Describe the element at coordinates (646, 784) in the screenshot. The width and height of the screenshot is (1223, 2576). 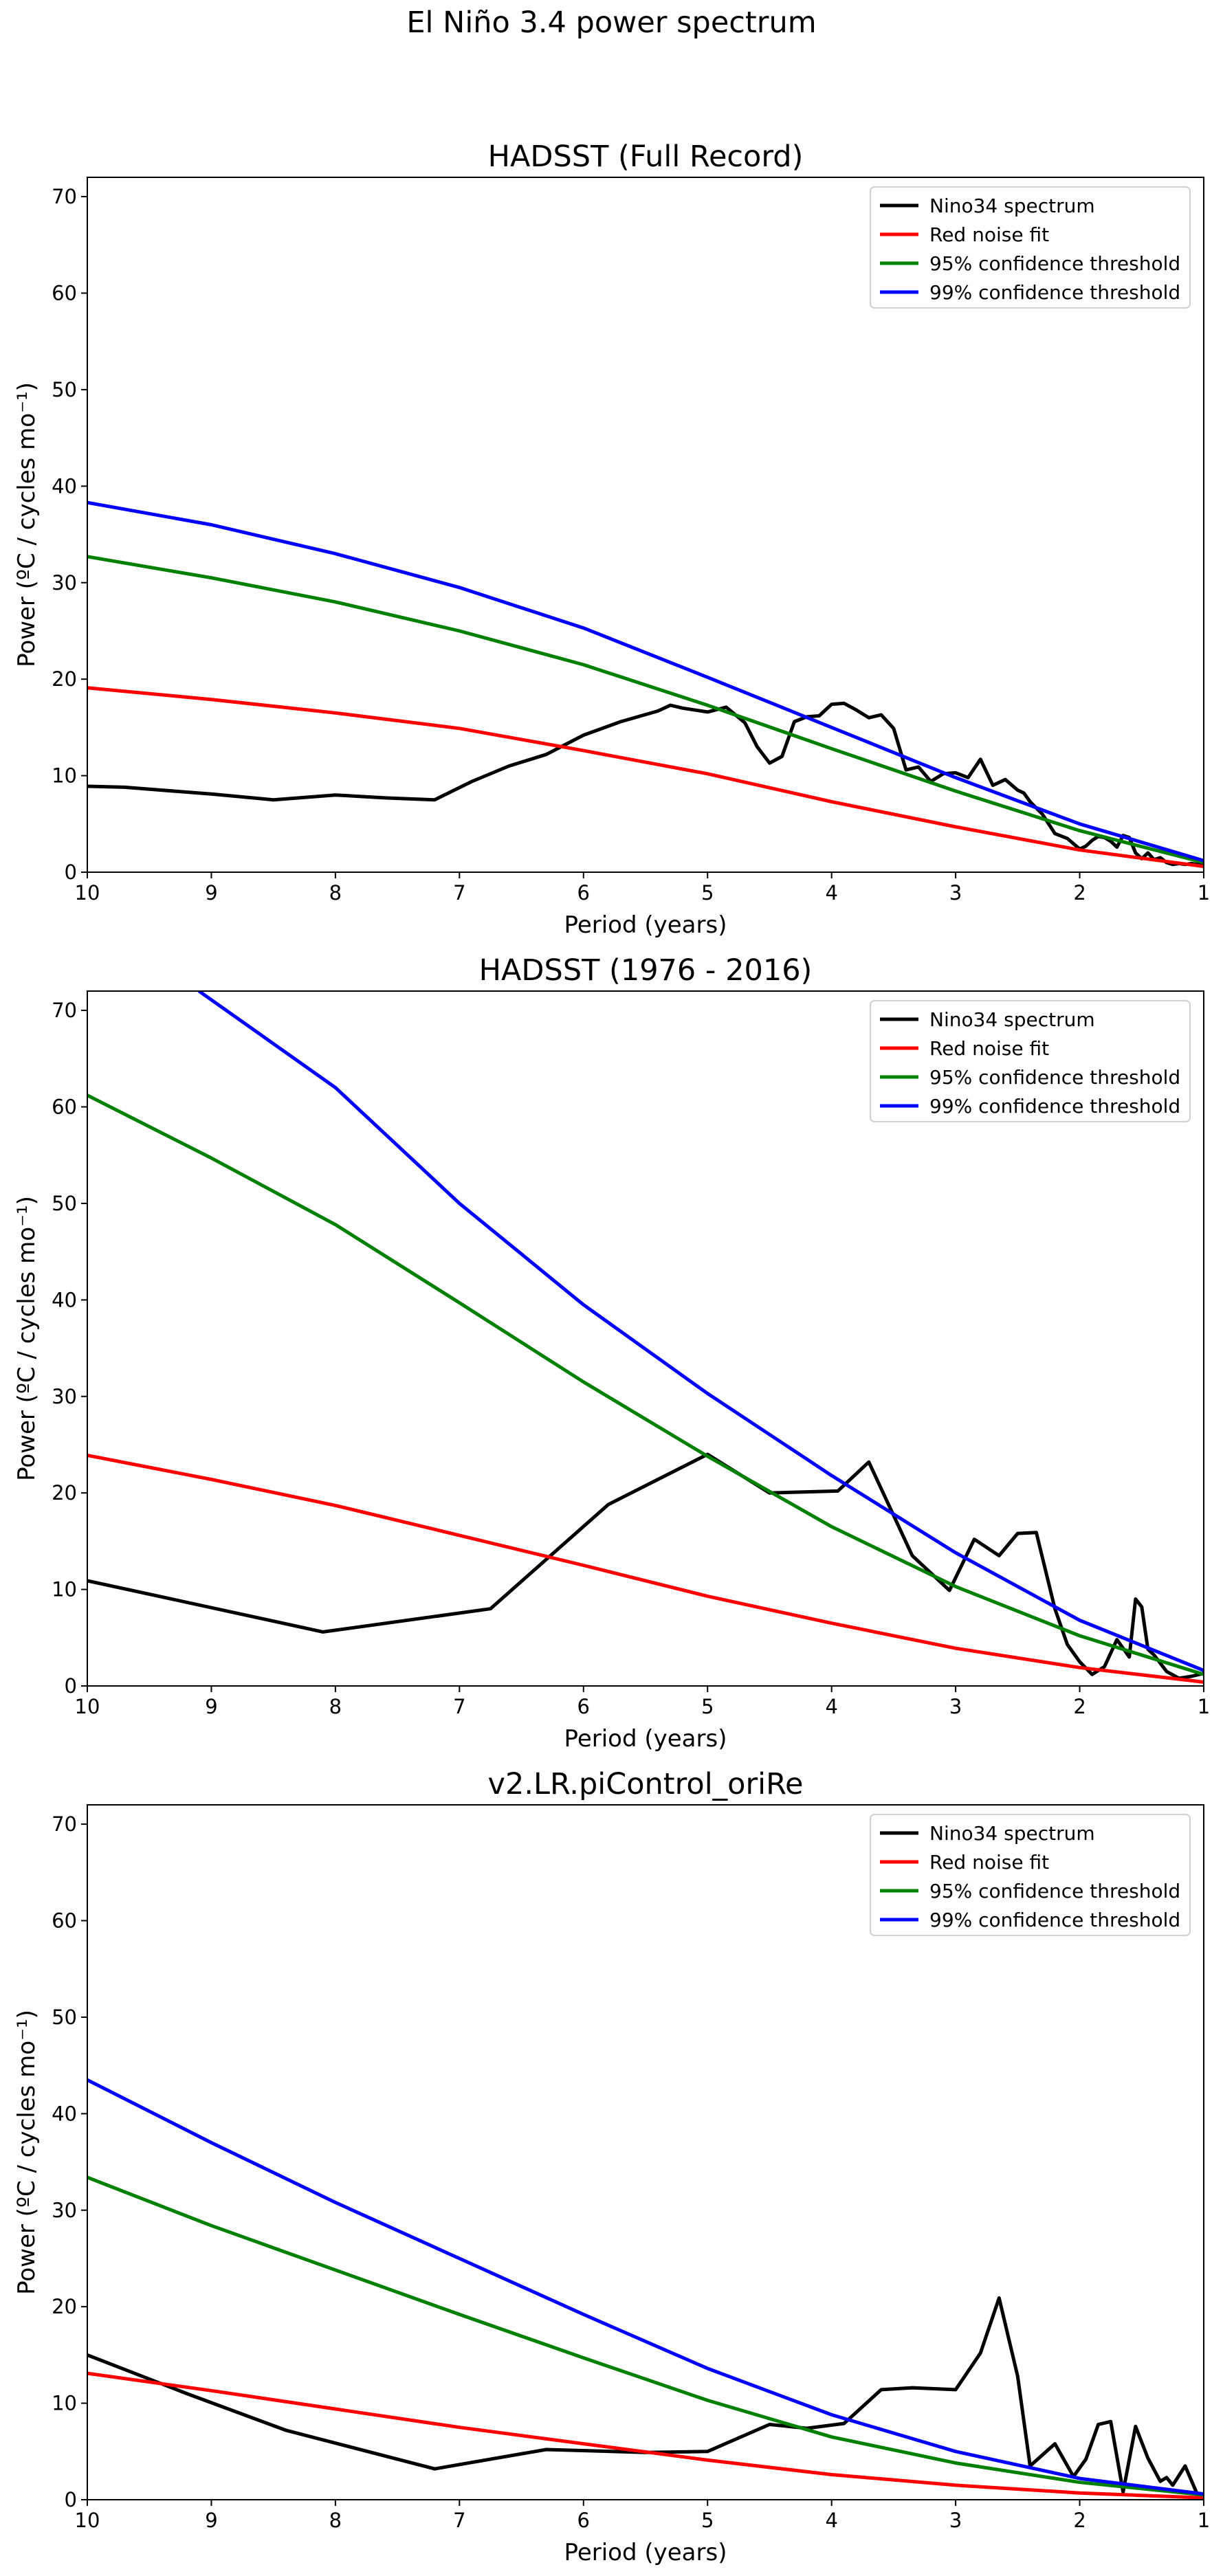
I see `series-line-nino34-spectrum` at that location.